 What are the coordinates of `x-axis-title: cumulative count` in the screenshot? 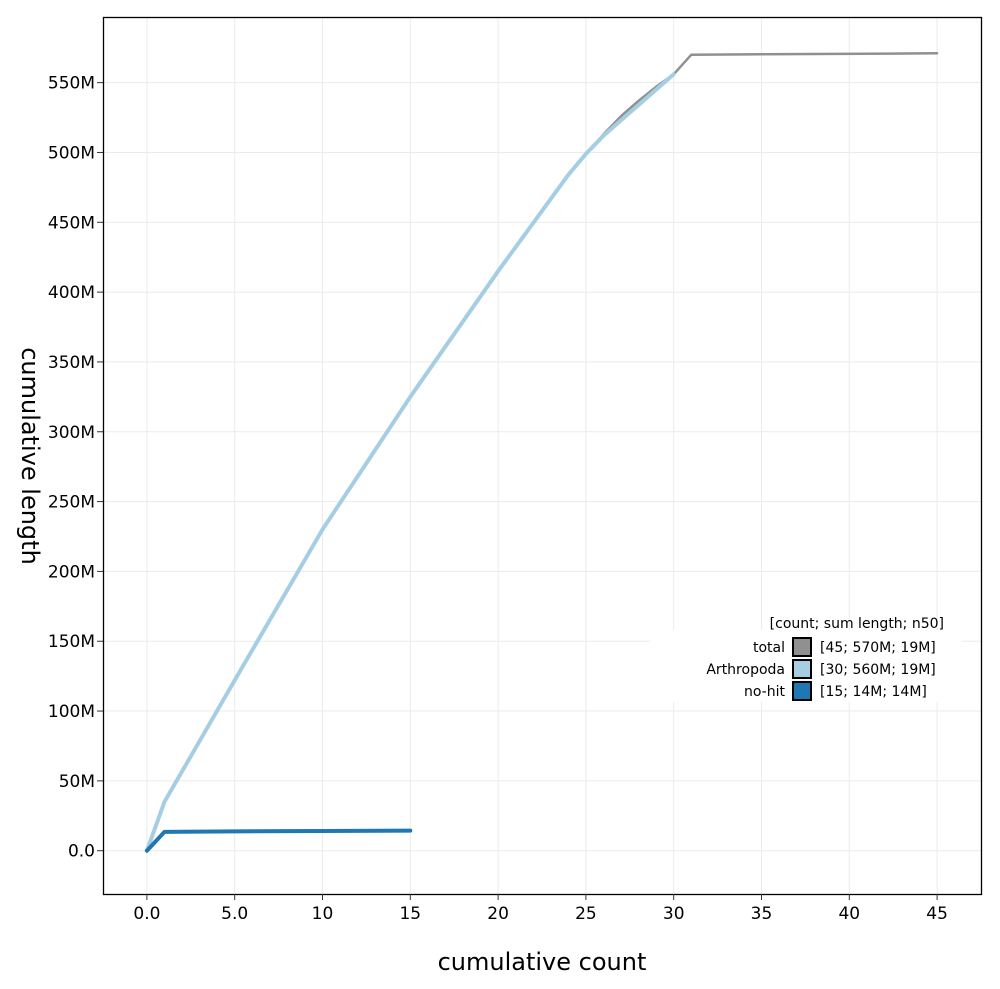 It's located at (542, 962).